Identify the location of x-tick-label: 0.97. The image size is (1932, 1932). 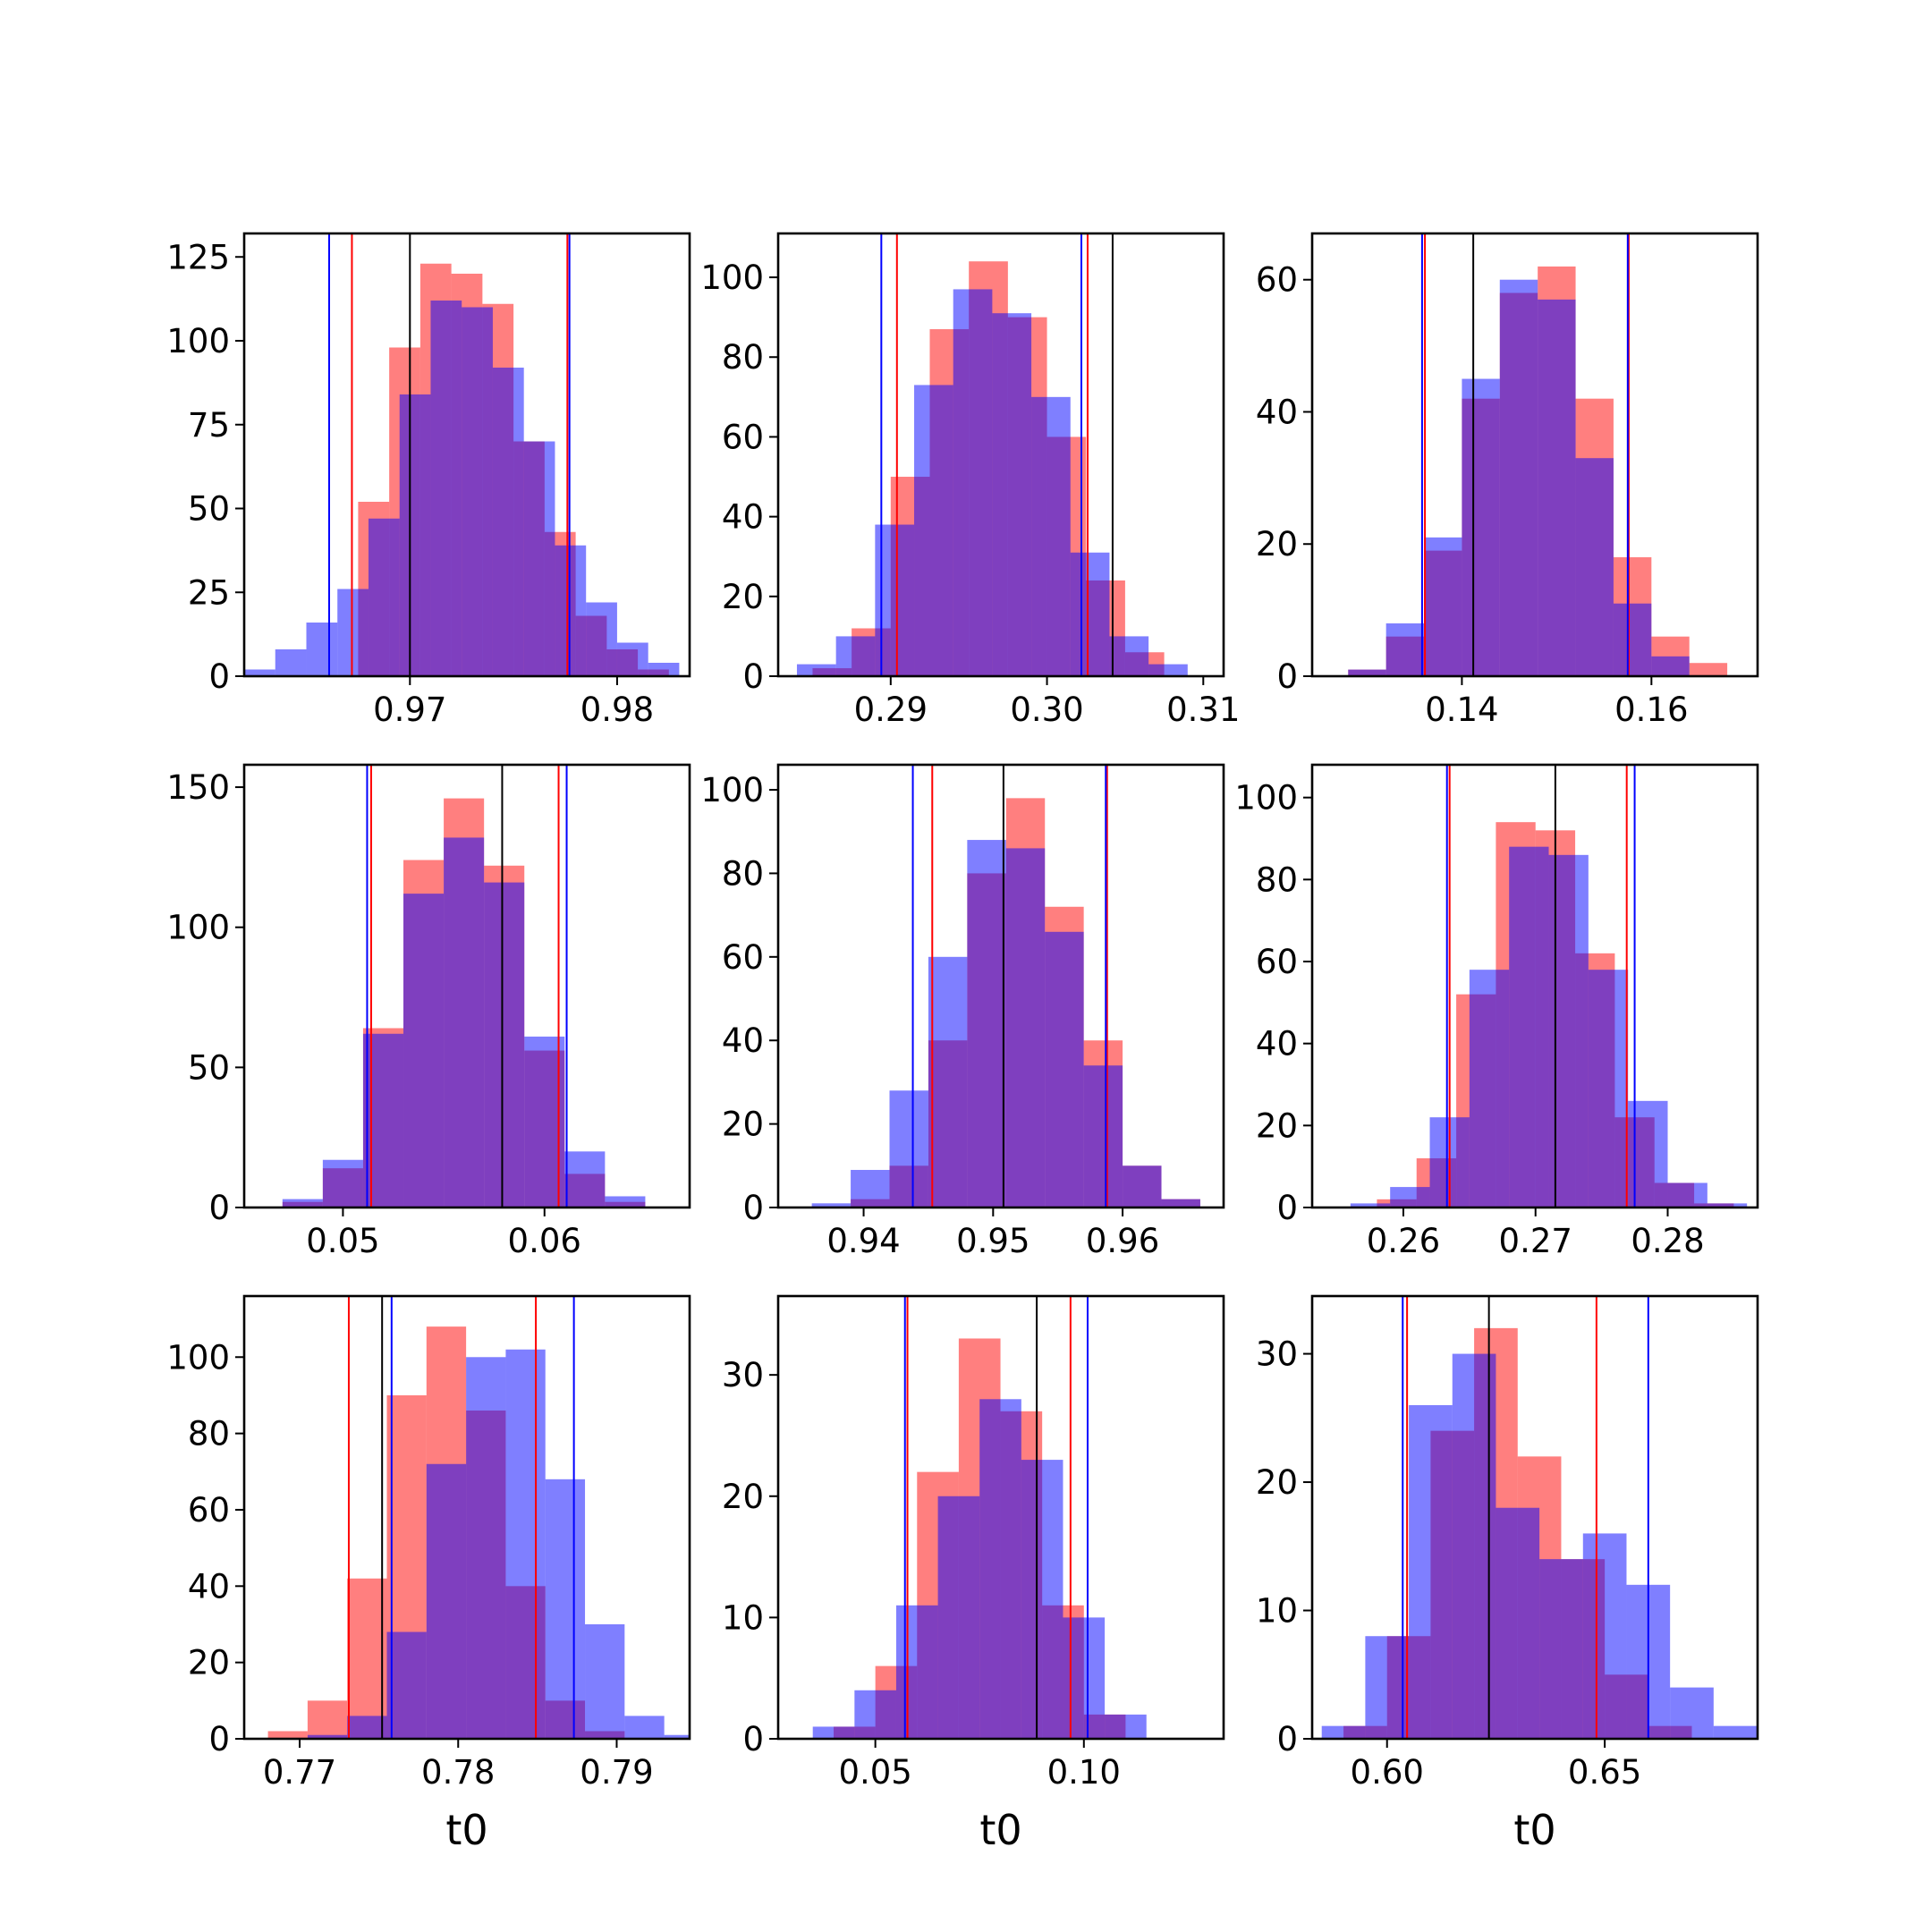
(409, 710).